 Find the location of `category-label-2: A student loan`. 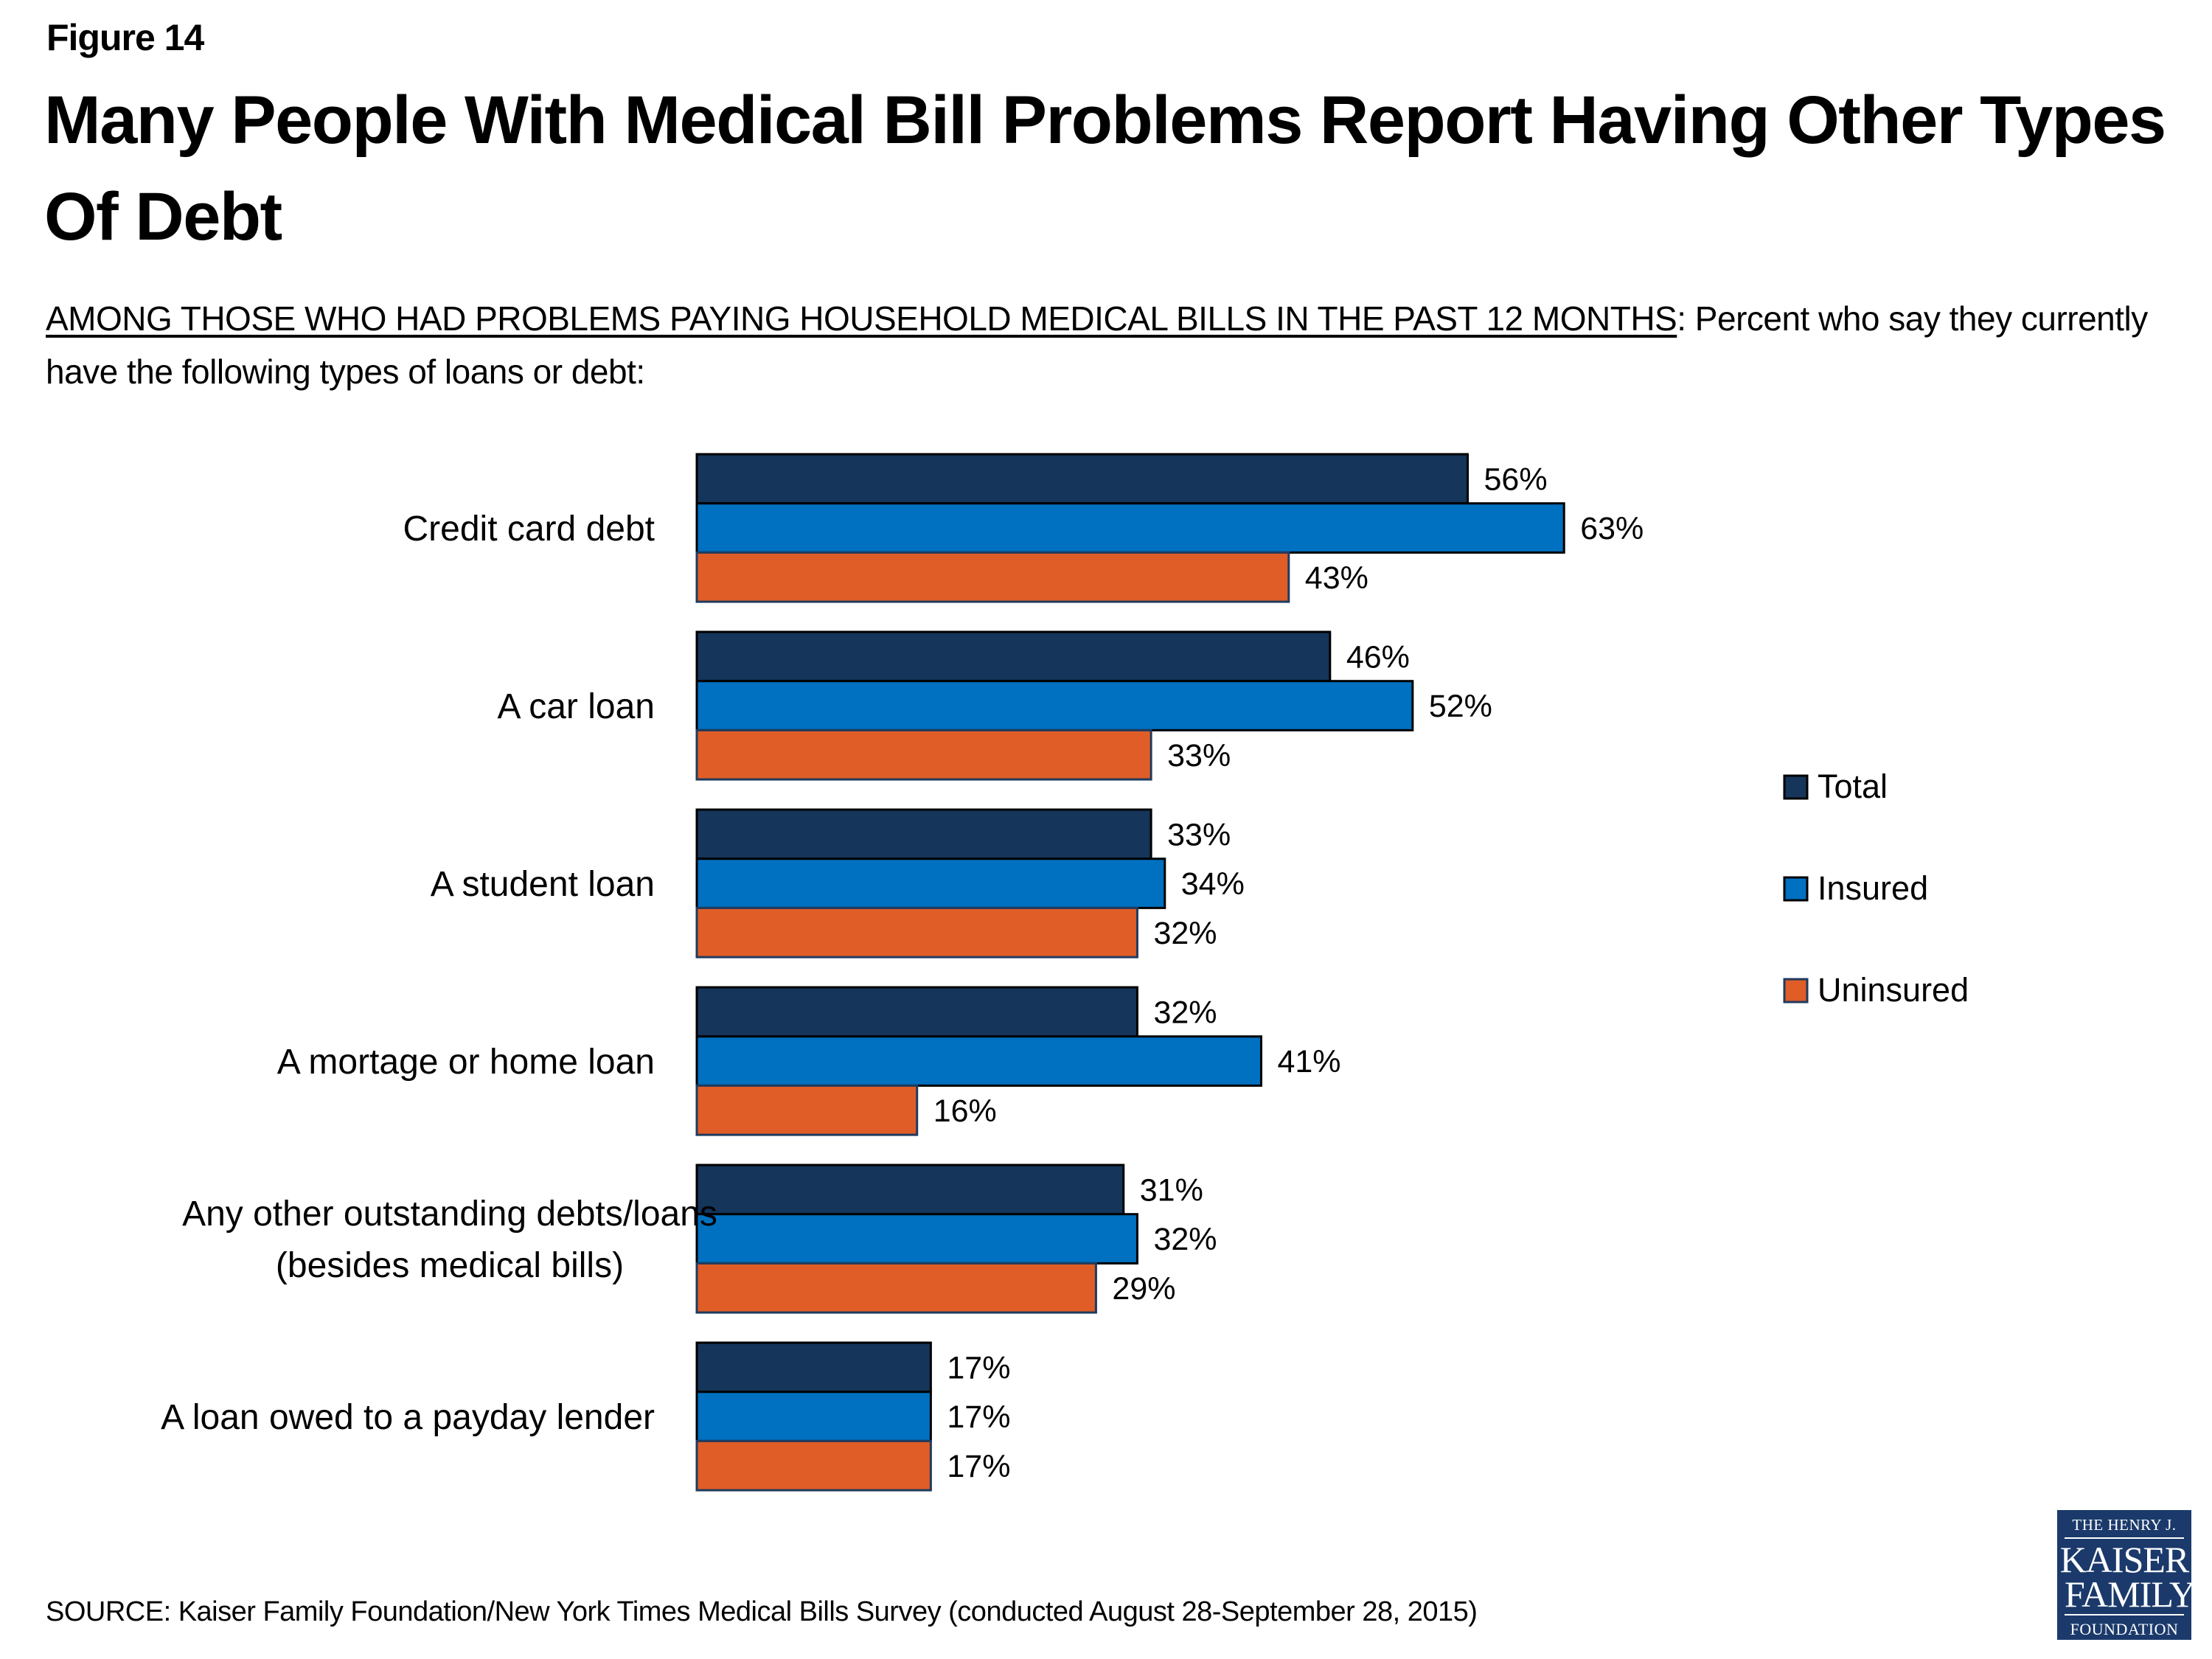

category-label-2: A student loan is located at coordinates (543, 884).